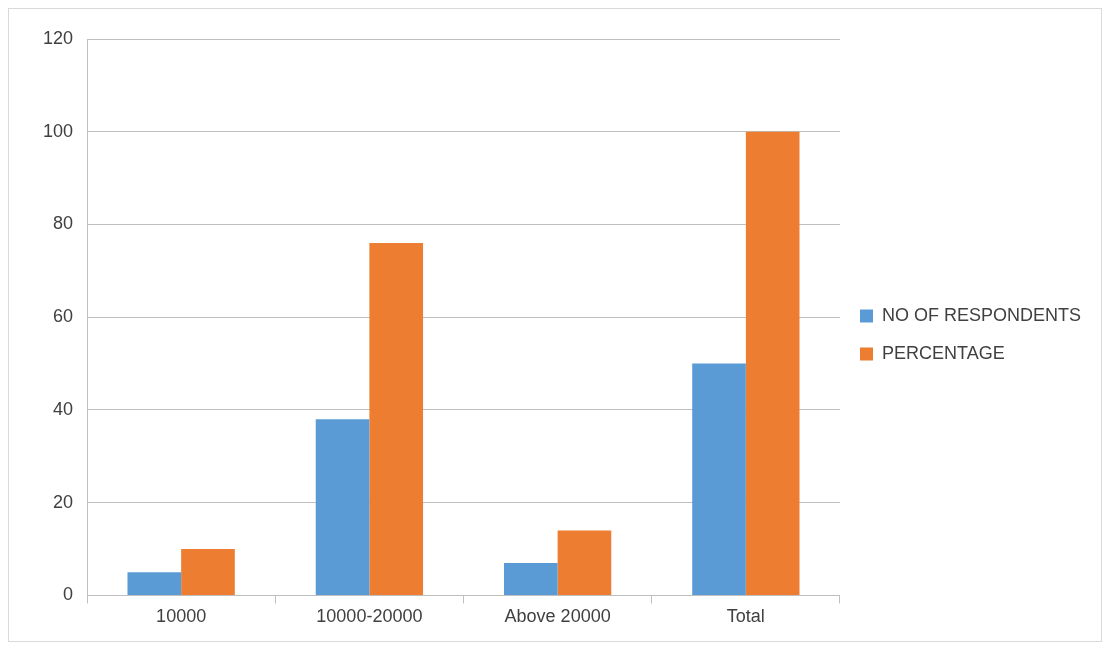 The height and width of the screenshot is (650, 1110). What do you see at coordinates (63, 408) in the screenshot?
I see `y-tick-label: 40` at bounding box center [63, 408].